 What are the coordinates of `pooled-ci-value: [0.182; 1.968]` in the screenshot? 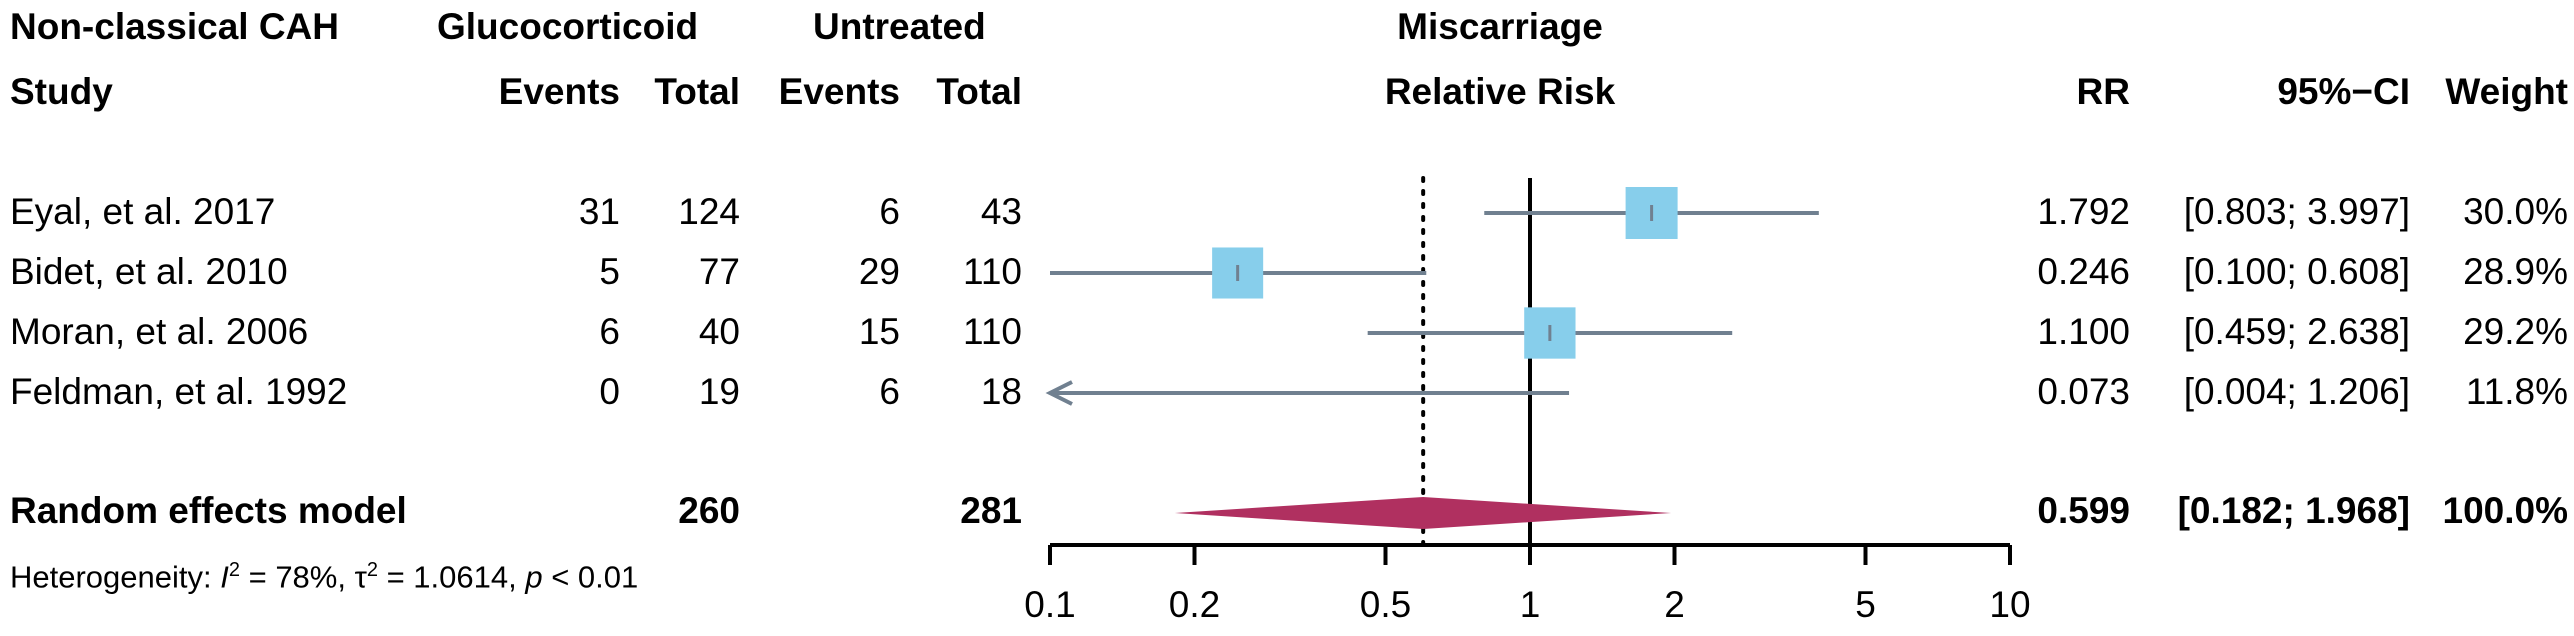 It's located at (2293, 510).